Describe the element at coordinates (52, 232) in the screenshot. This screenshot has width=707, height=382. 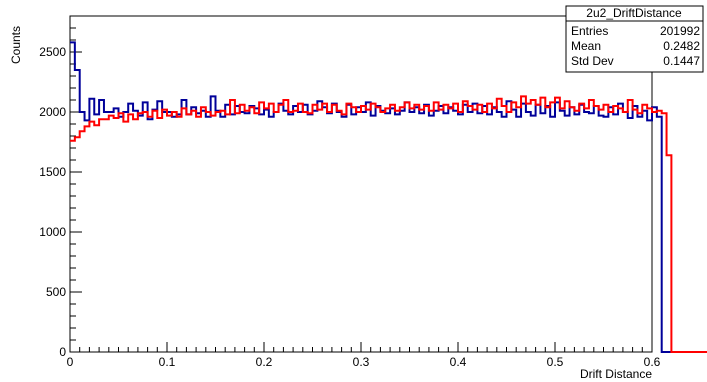
I see `y-tick-label: 1000` at that location.